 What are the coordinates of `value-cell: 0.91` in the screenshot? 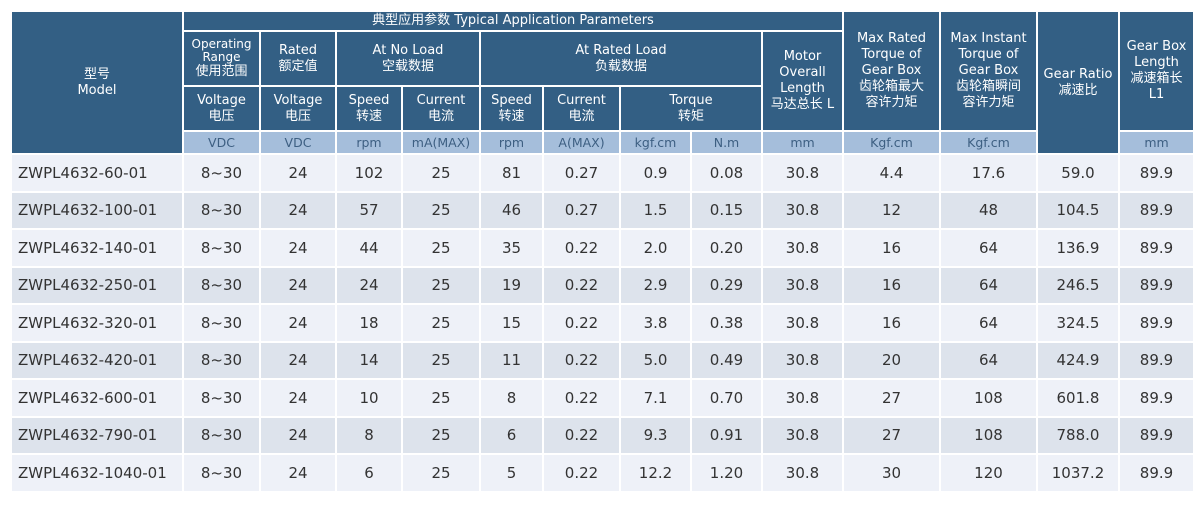 It's located at (726, 435).